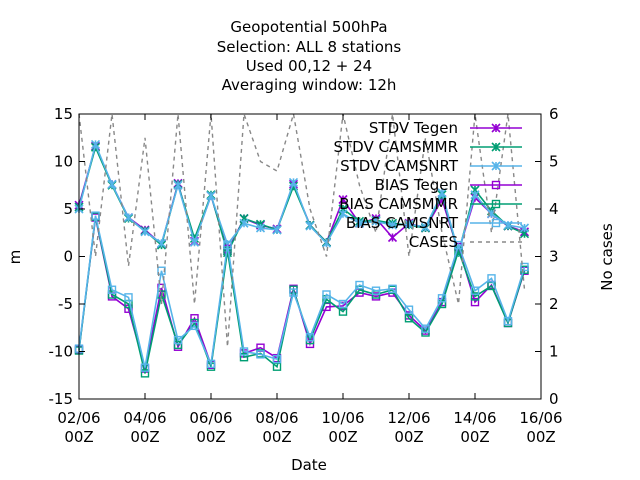 Image resolution: width=640 pixels, height=480 pixels. What do you see at coordinates (276, 418) in the screenshot?
I see `x-tick-label-date: 08/06` at bounding box center [276, 418].